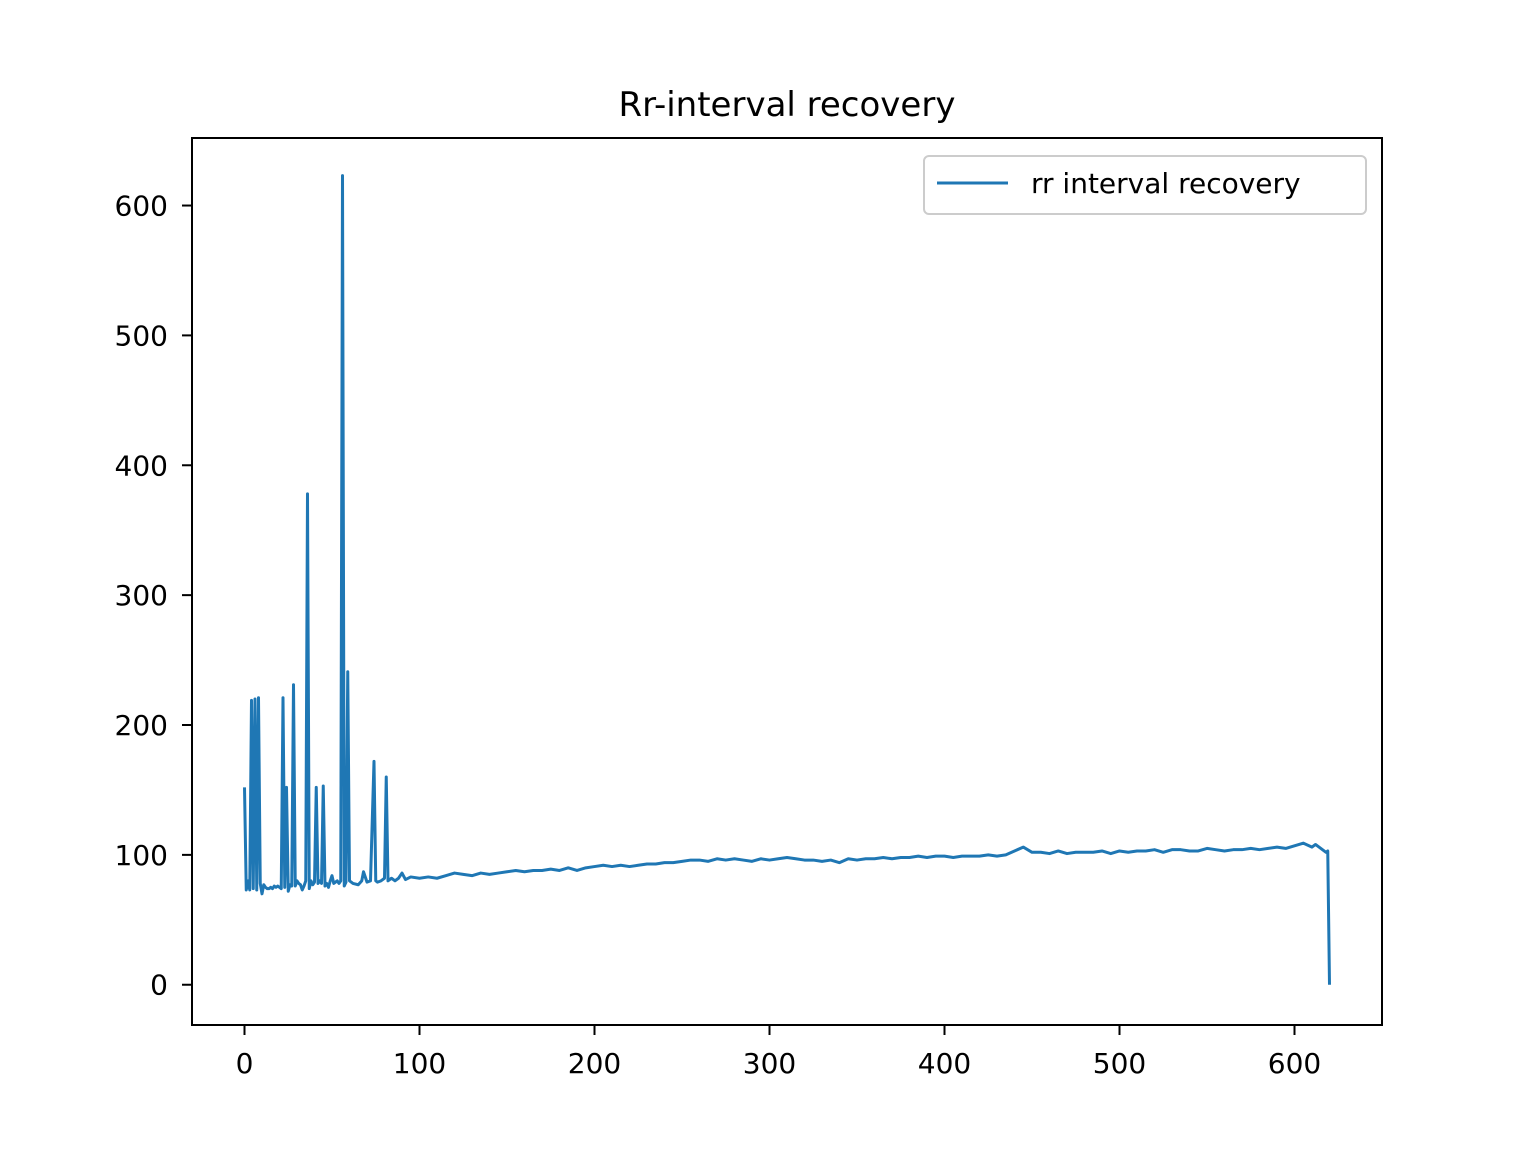 This screenshot has width=1536, height=1152. I want to click on x-axis: 0 100 200 300 400 500 600, so click(778, 1052).